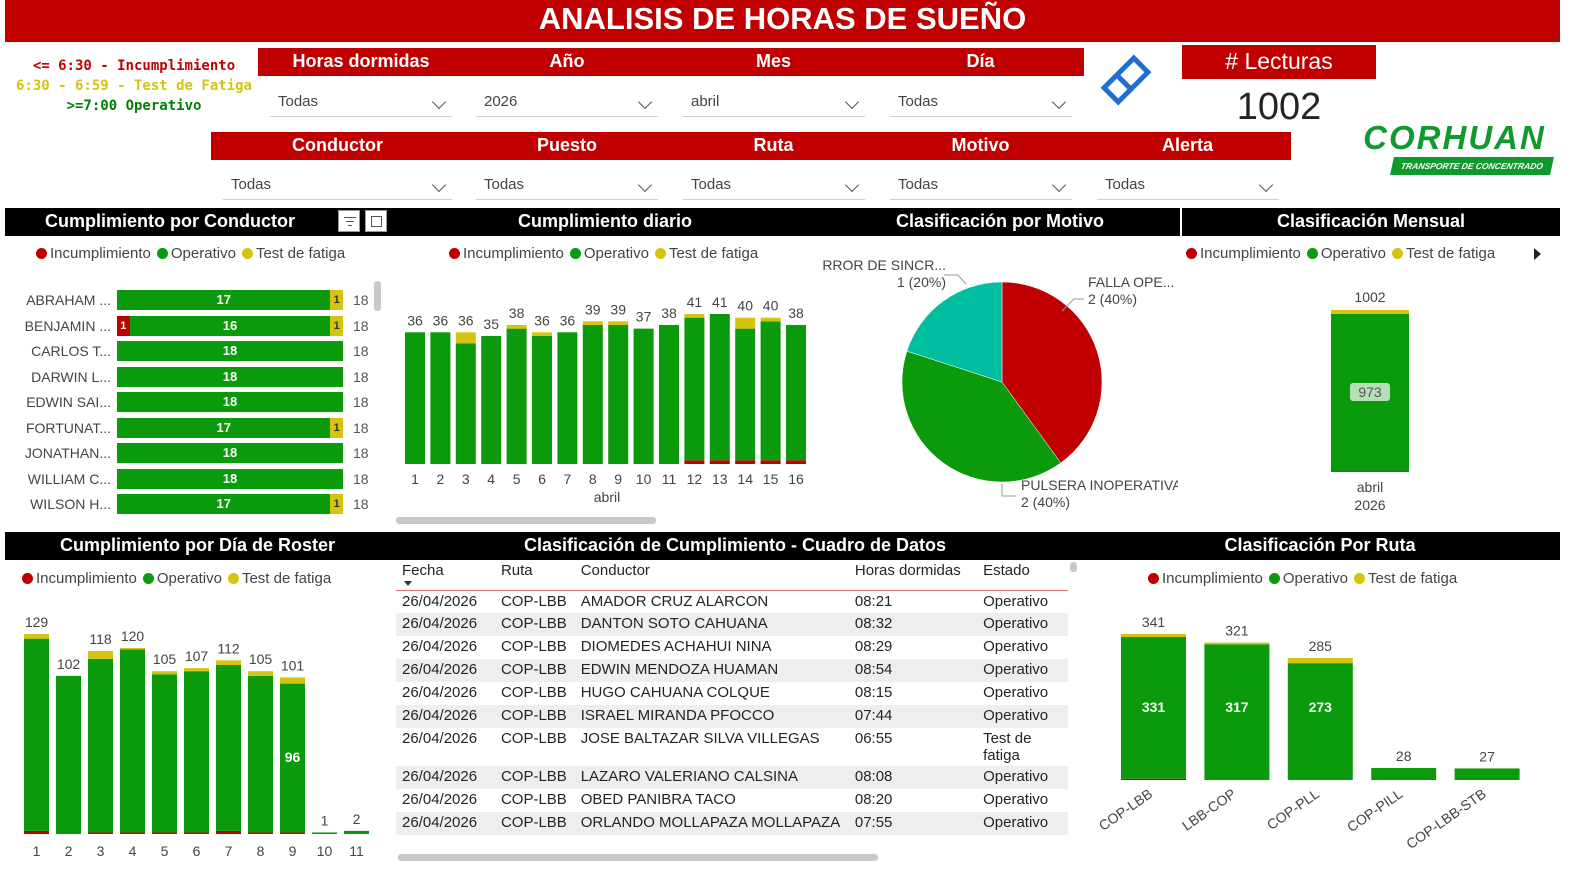 The image size is (1585, 870). I want to click on diario-scrollbar, so click(526, 520).